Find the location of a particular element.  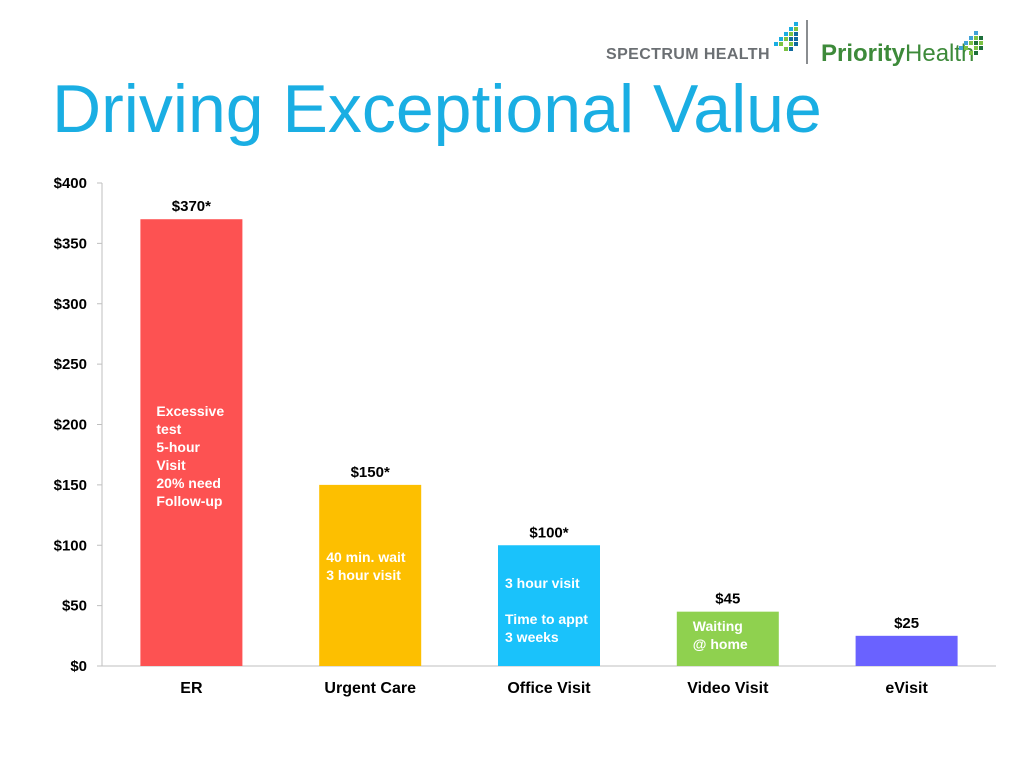

bar-annotation: 3 hour visit Time to appt 3 weeks is located at coordinates (546, 610).